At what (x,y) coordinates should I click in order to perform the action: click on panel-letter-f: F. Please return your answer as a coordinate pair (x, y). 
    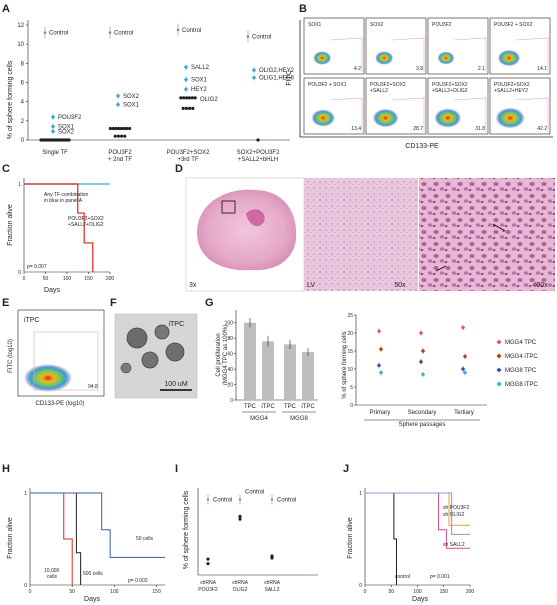
    Looking at the image, I should click on (113, 303).